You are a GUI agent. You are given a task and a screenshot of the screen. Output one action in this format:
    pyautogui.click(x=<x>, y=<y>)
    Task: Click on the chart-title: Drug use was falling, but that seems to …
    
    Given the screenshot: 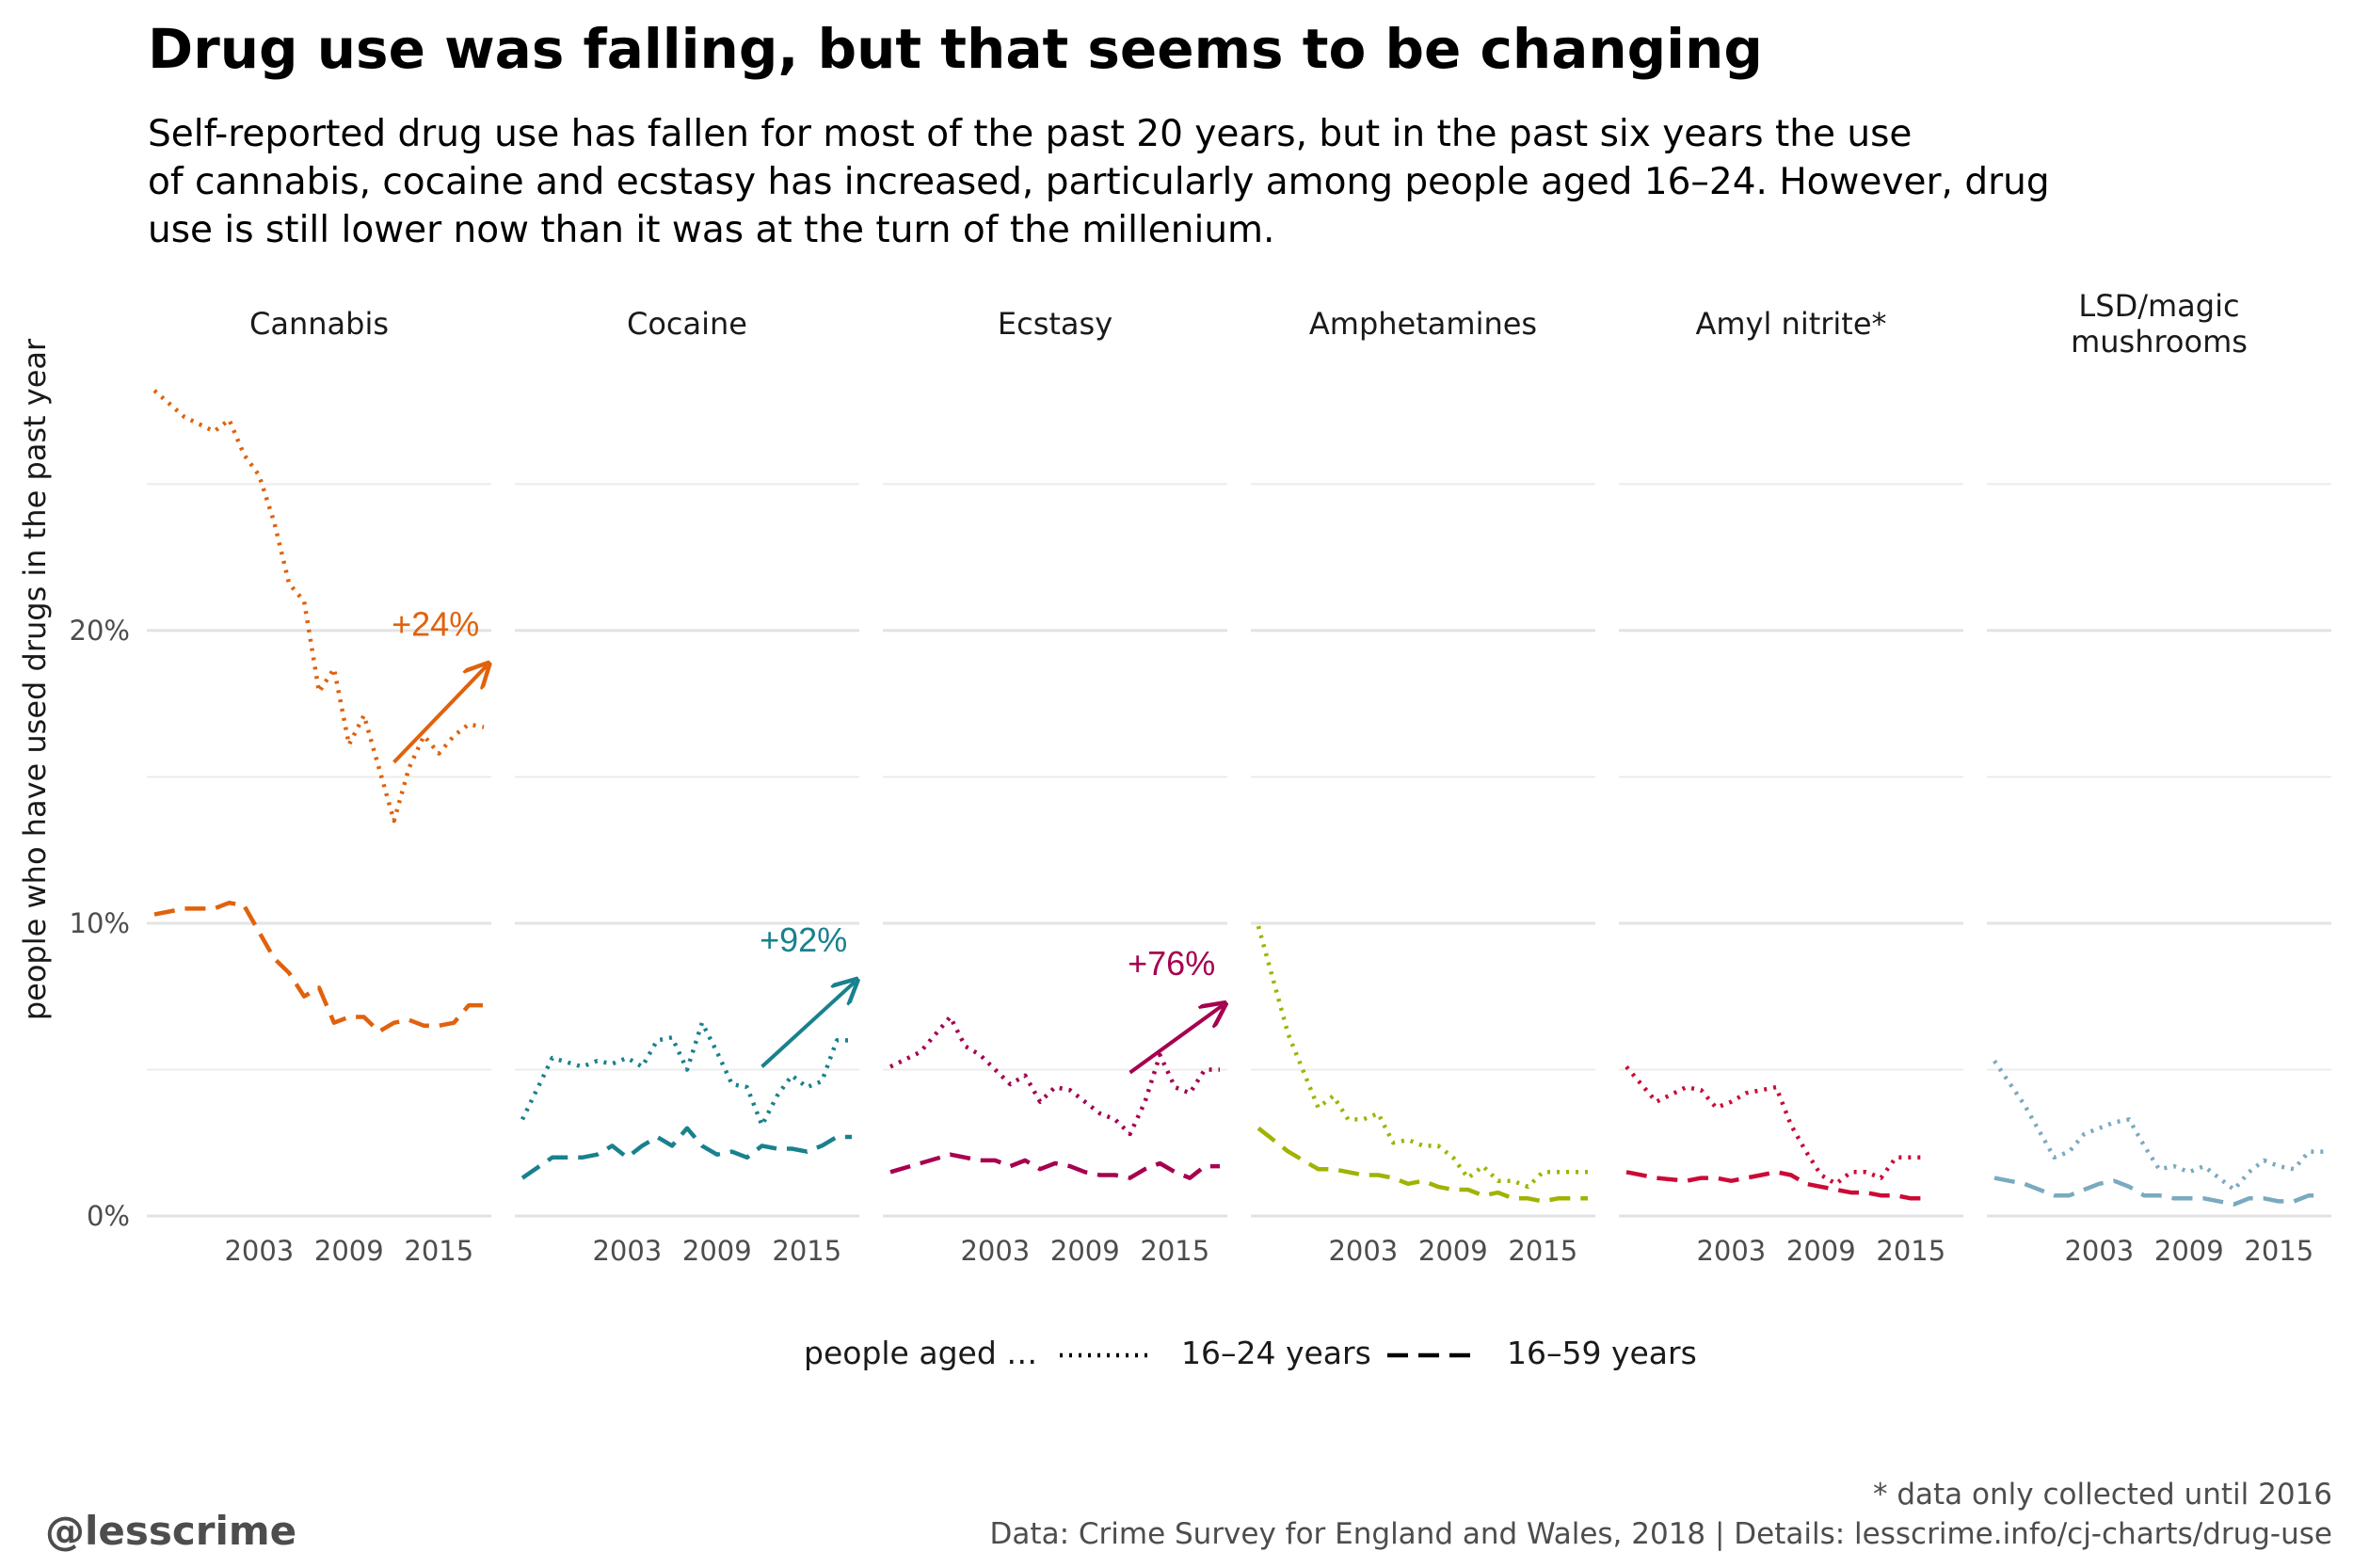 What is the action you would take?
    pyautogui.click(x=956, y=49)
    